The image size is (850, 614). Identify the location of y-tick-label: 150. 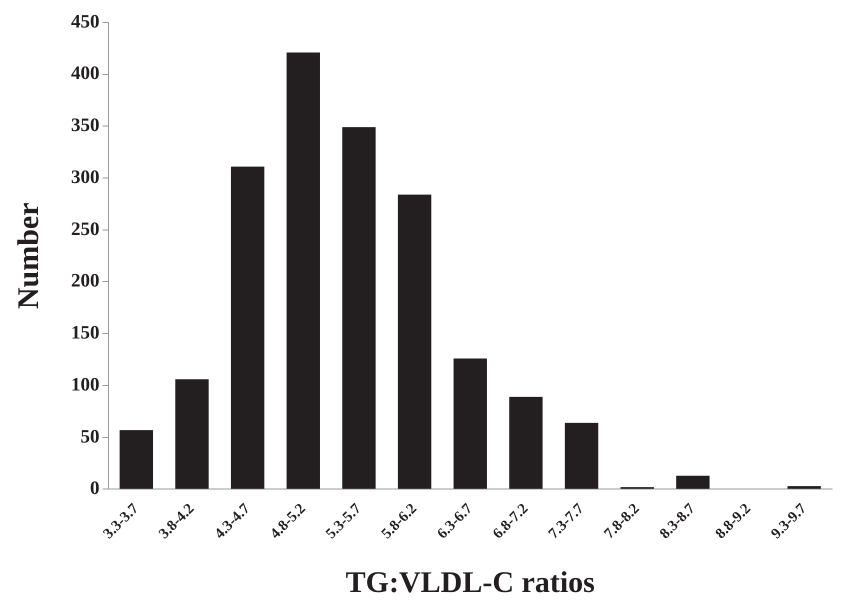
(85, 333).